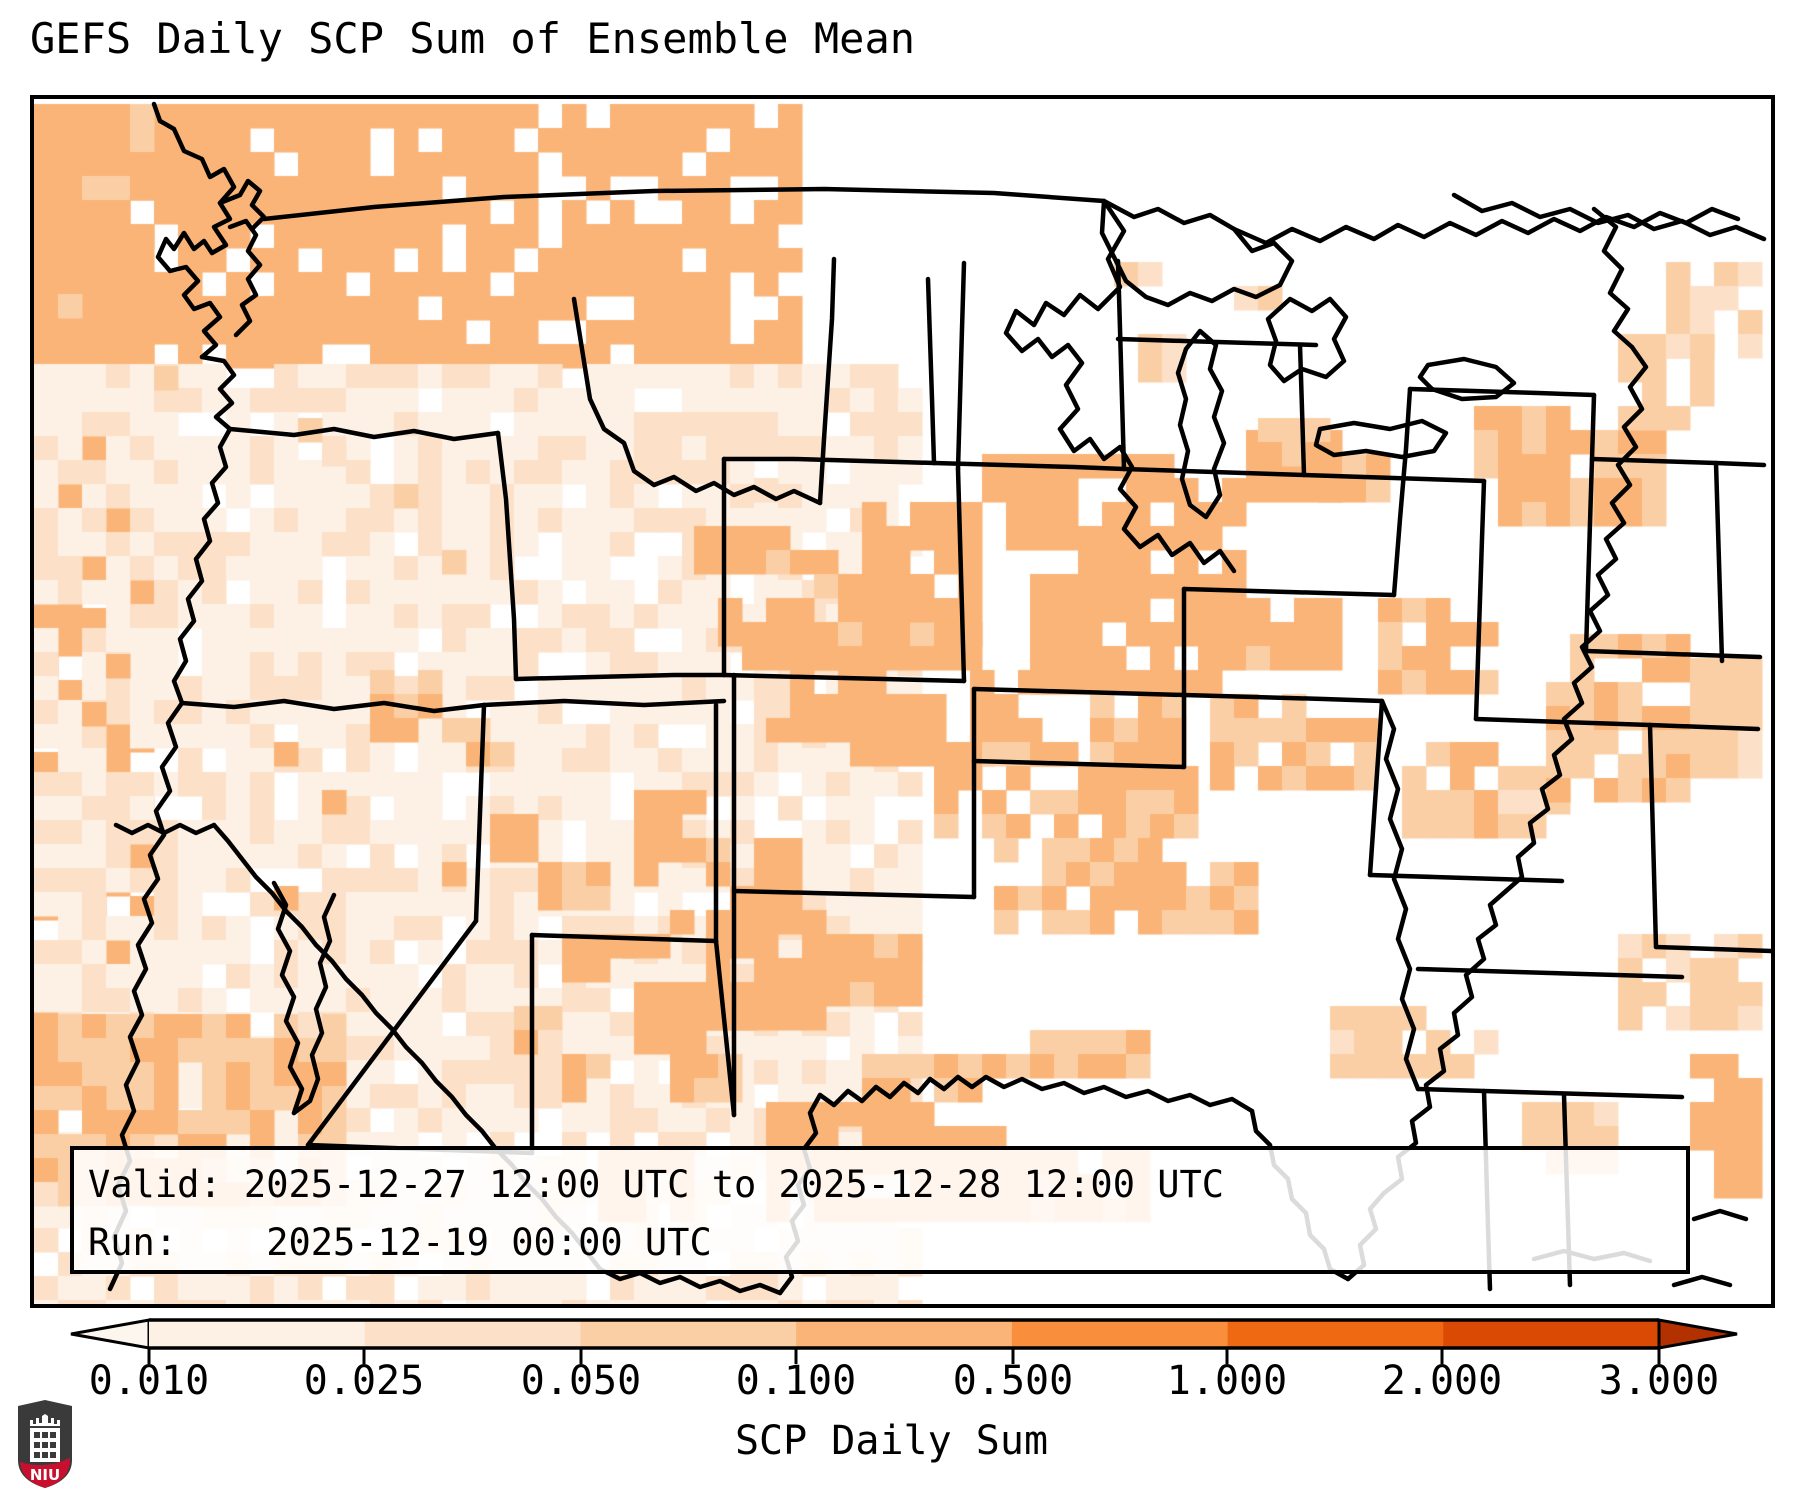 This screenshot has width=1803, height=1500. Describe the element at coordinates (45, 1444) in the screenshot. I see `niu-logo: NIU` at that location.